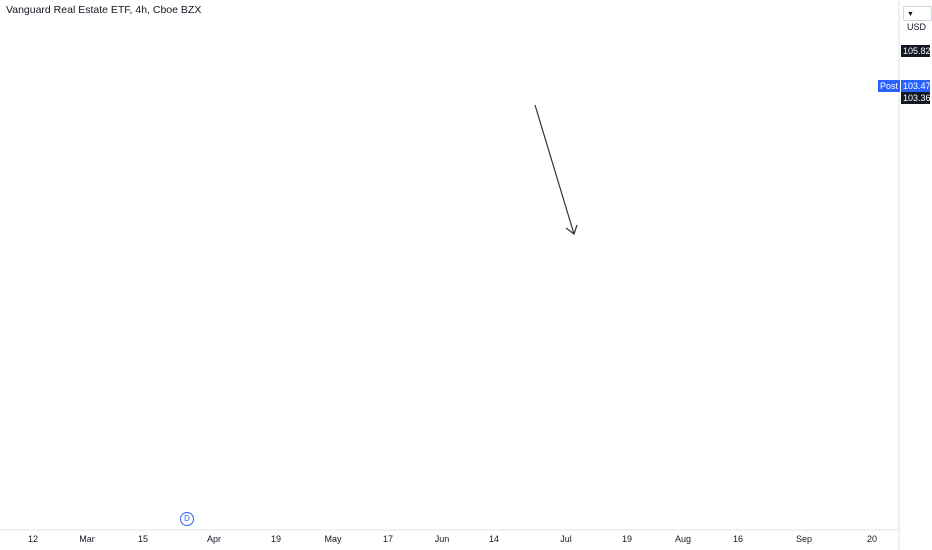 This screenshot has height=550, width=932. What do you see at coordinates (889, 86) in the screenshot?
I see `post-market-label: Post` at bounding box center [889, 86].